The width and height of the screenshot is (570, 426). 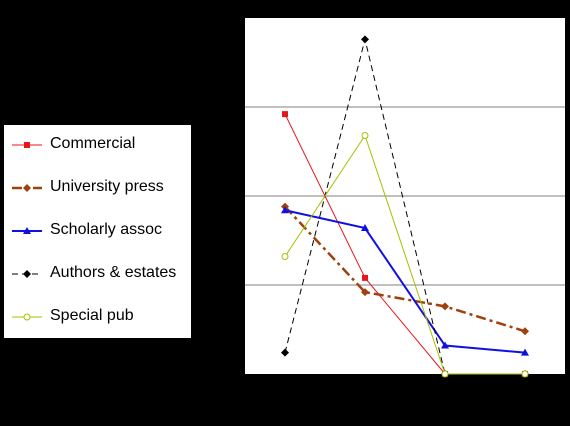 I want to click on y-tick-label: 50%, so click(x=226, y=197).